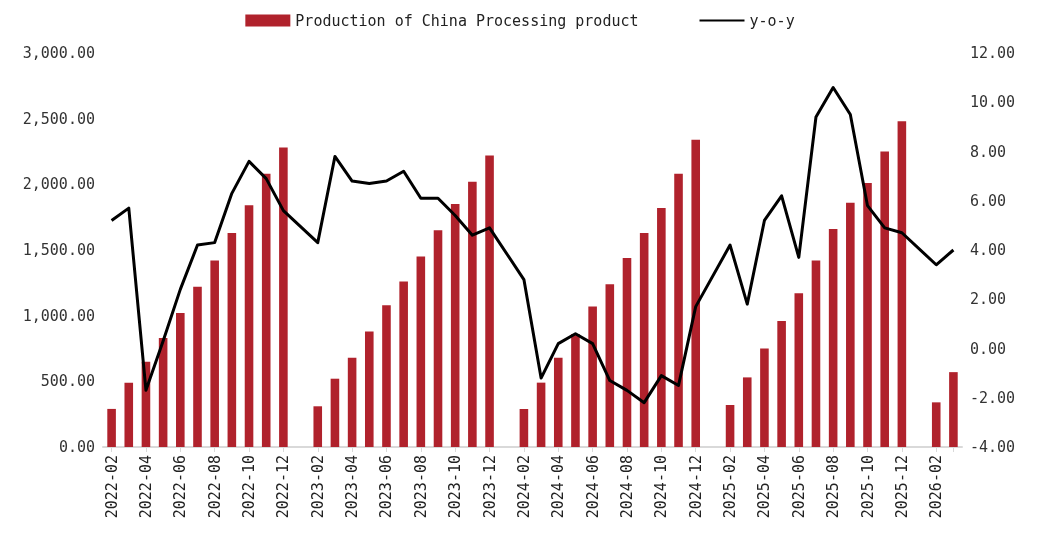 The width and height of the screenshot is (1040, 541). Describe the element at coordinates (58, 53) in the screenshot. I see `y-tick-label: 3,000.00` at that location.